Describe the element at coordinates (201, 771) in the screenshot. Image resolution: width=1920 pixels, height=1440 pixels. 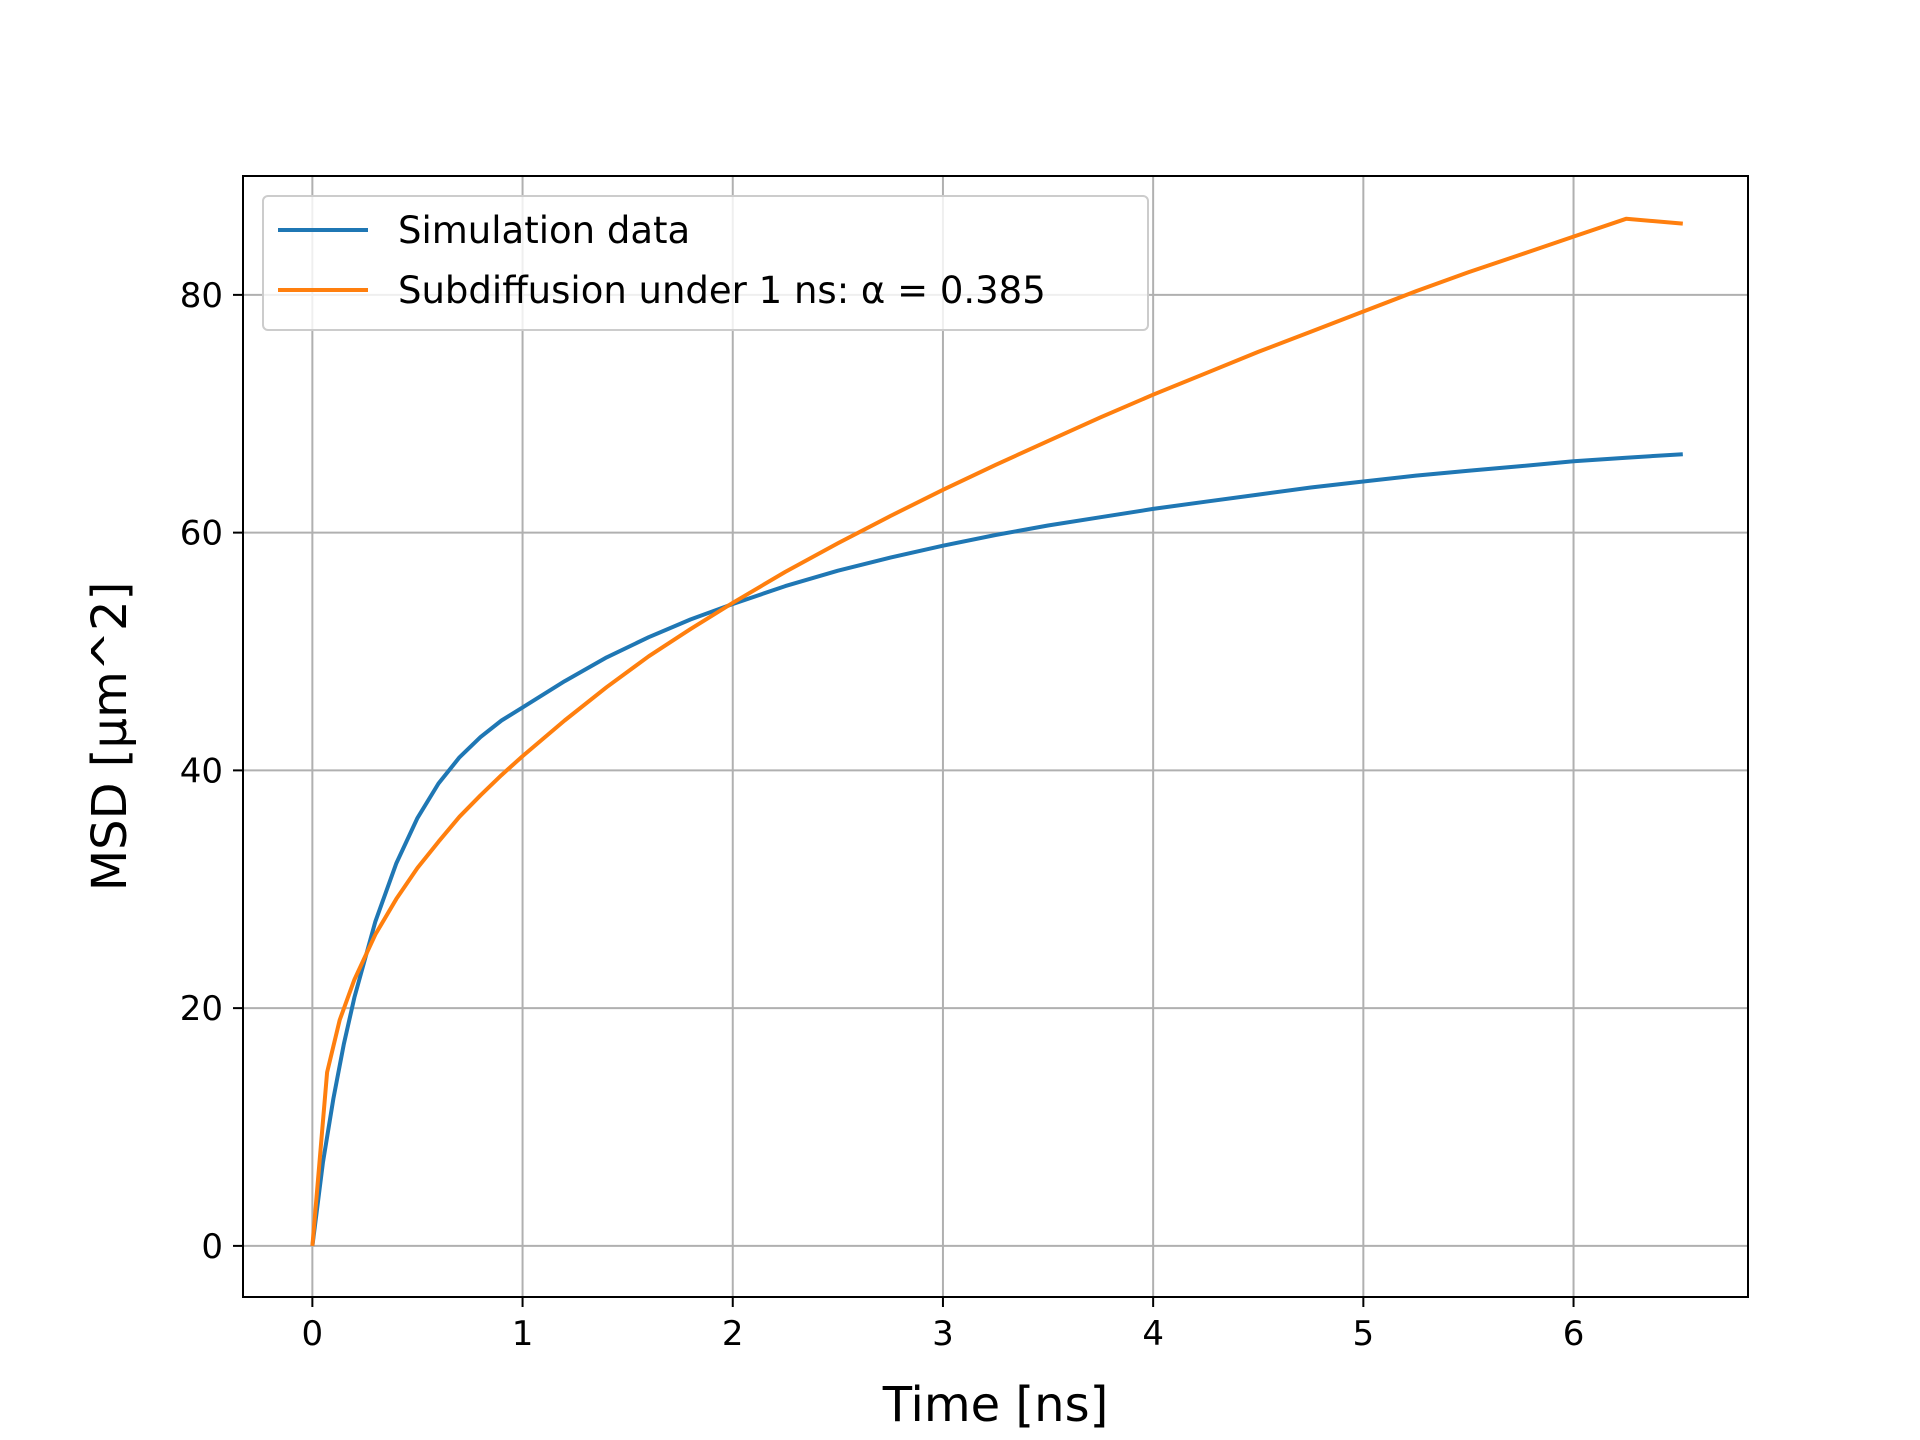
I see `y-tick-label: 40` at that location.